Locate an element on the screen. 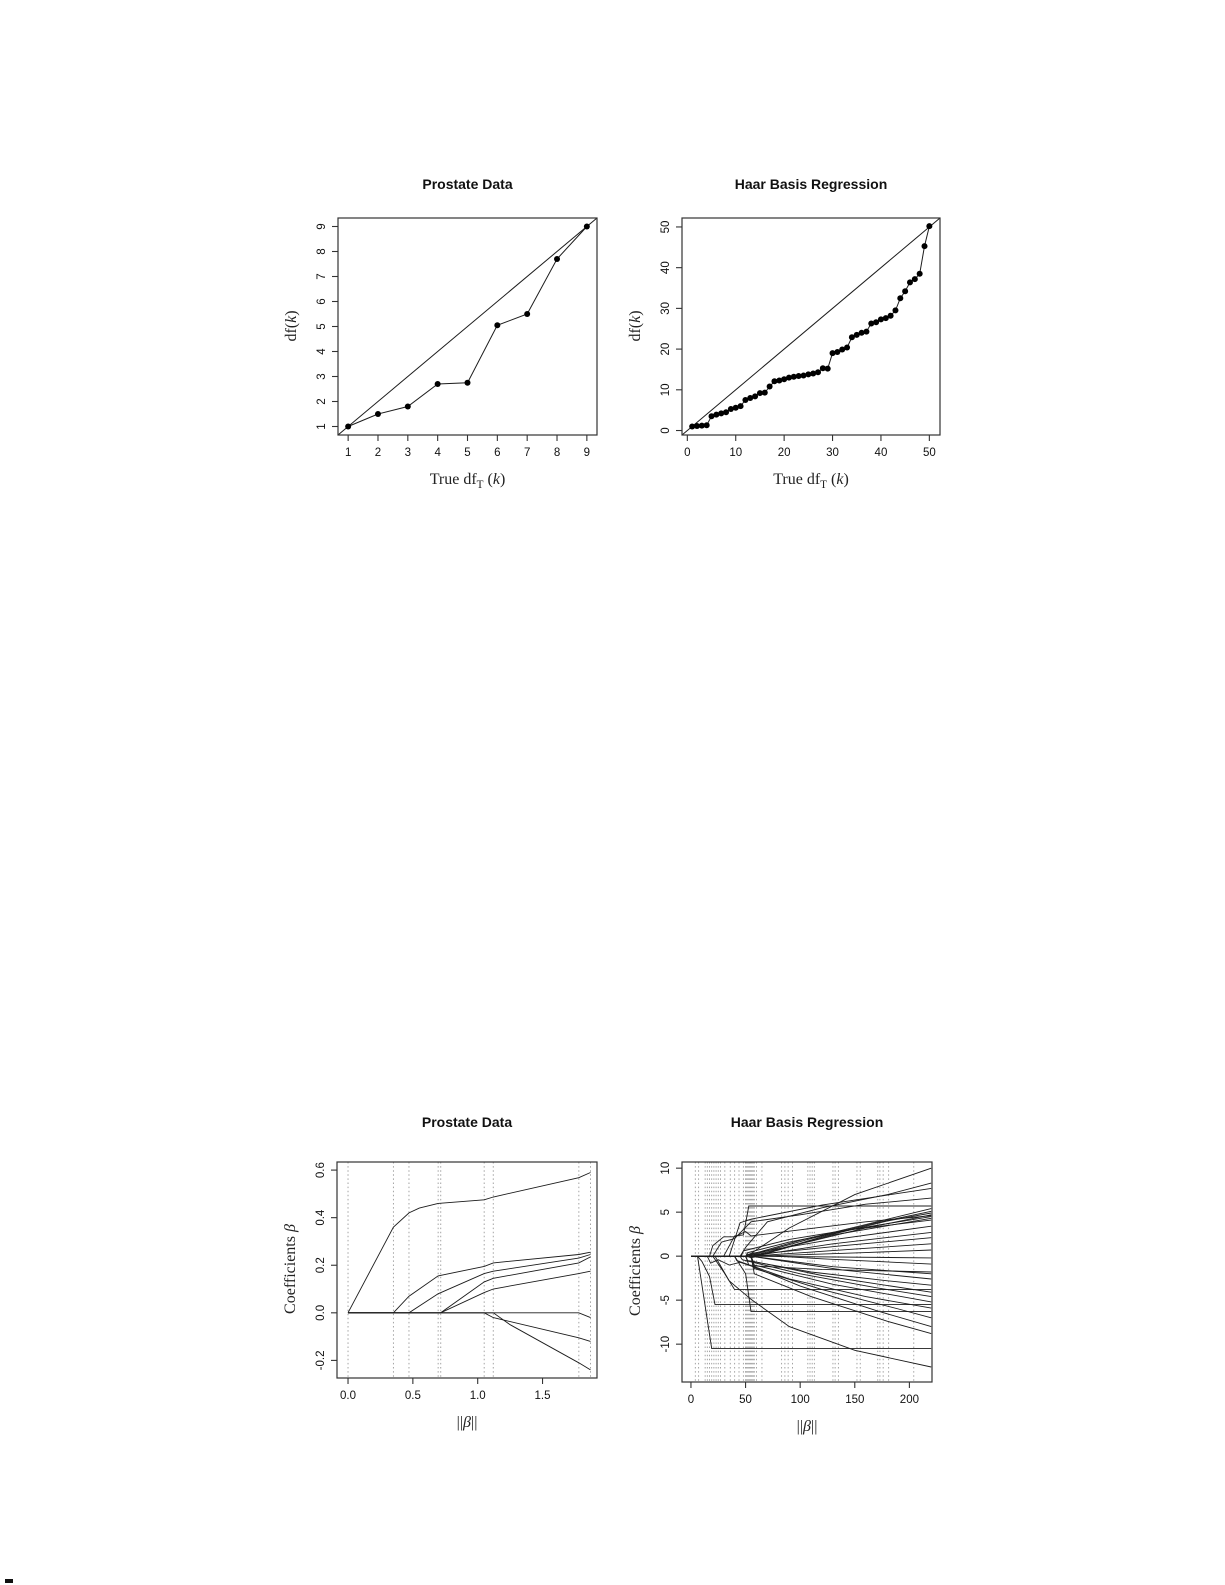 Image resolution: width=1225 pixels, height=1585 pixels. x-tick-label: 0.0 is located at coordinates (348, 1396).